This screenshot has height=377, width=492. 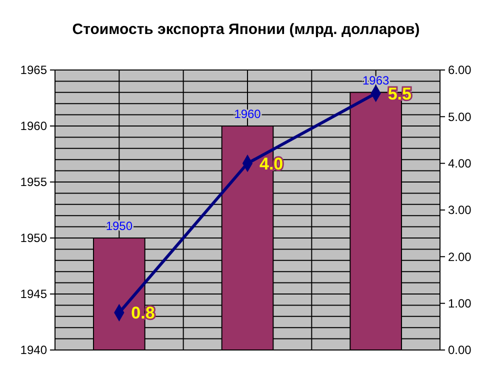 What do you see at coordinates (460, 70) in the screenshot?
I see `y2-tick-label: 6.00` at bounding box center [460, 70].